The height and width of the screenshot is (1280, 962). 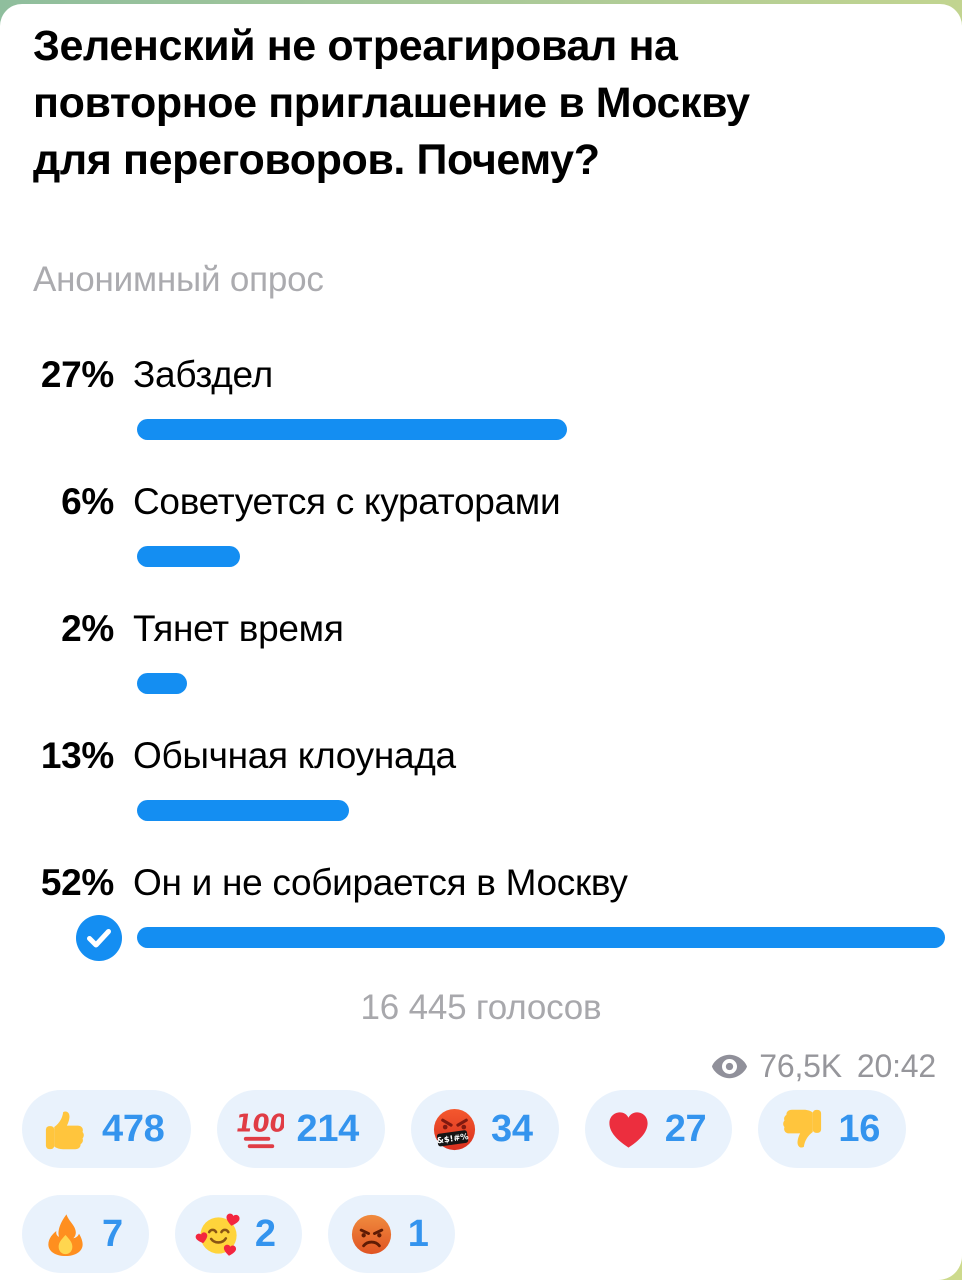 I want to click on percent-label: 13%, so click(x=77, y=755).